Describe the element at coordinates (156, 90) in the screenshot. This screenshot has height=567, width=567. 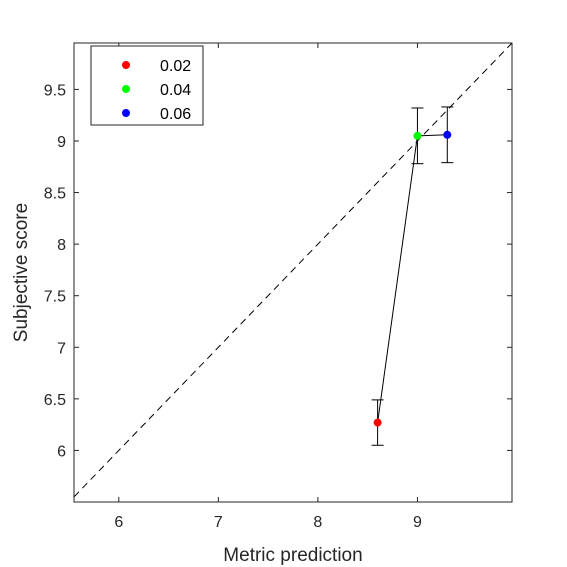
I see `legend-entry: 0.04` at that location.